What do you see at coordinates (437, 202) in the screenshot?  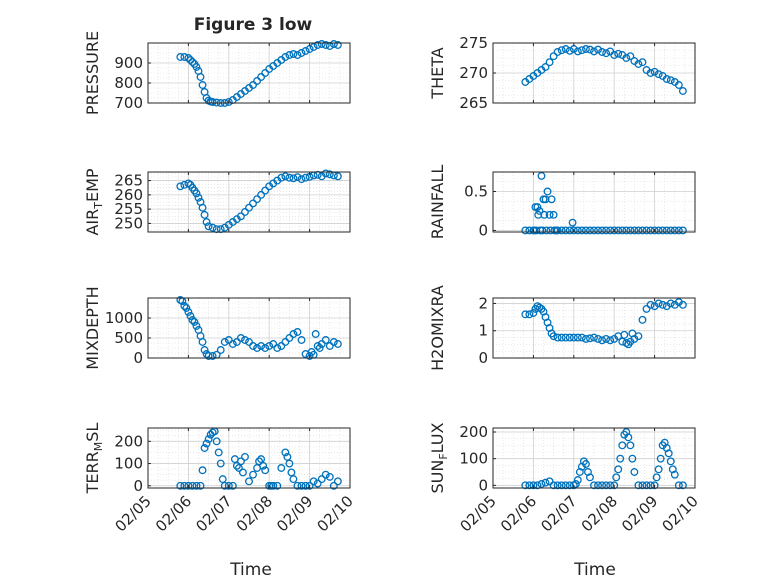 I see `y-axis-label: RAINFALL` at bounding box center [437, 202].